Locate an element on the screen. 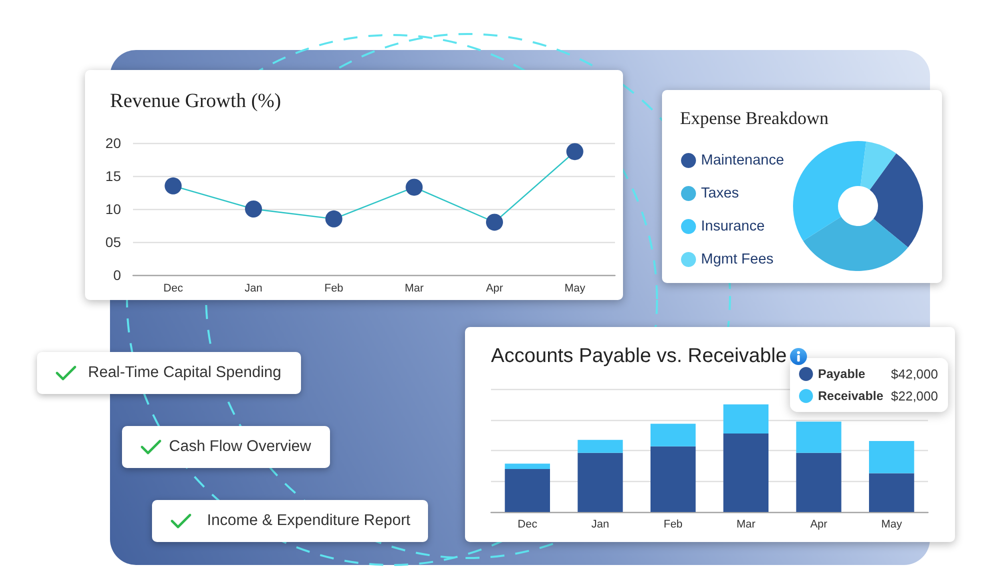 The height and width of the screenshot is (581, 995). text: $42,000 is located at coordinates (914, 374).